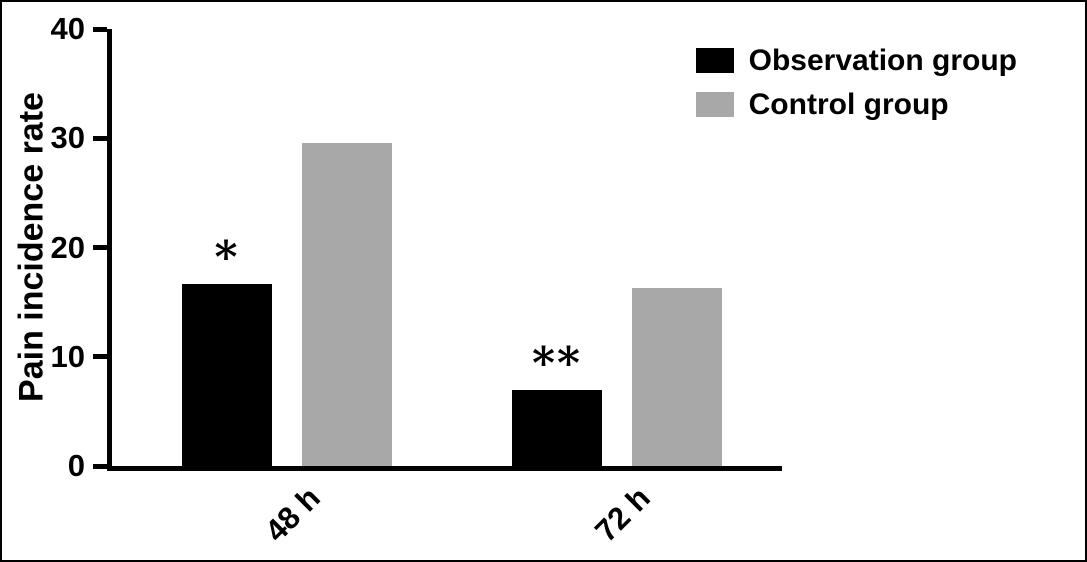  I want to click on bar-observation-group-48-h, so click(227, 374).